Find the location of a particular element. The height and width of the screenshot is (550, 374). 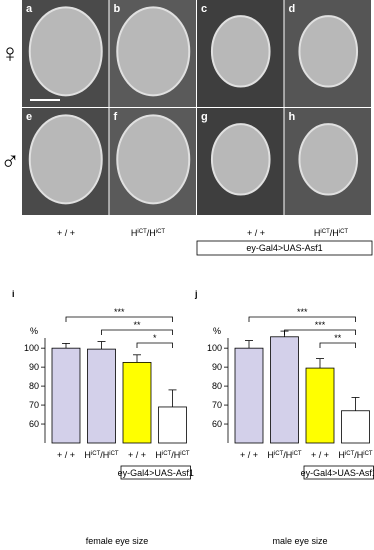

driver-label: ey-Gal4>UAS-Asf1 is located at coordinates (284, 248).